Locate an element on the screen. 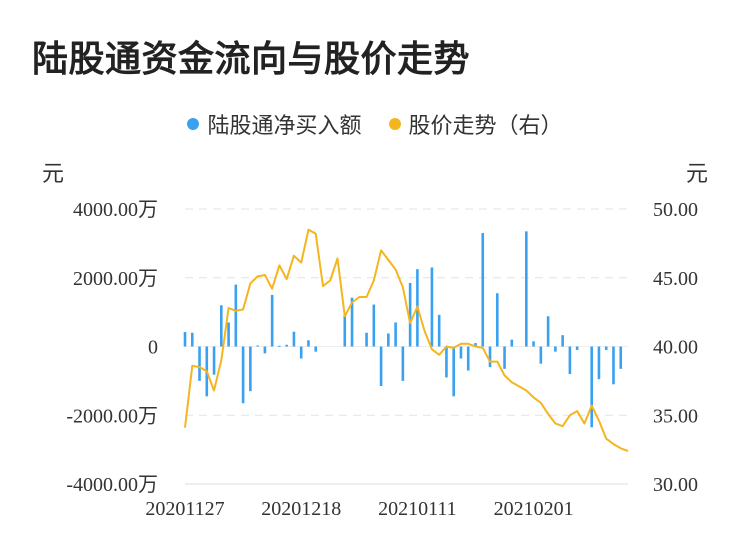  y-left-tick-label: 4000.00万 is located at coordinates (115, 210).